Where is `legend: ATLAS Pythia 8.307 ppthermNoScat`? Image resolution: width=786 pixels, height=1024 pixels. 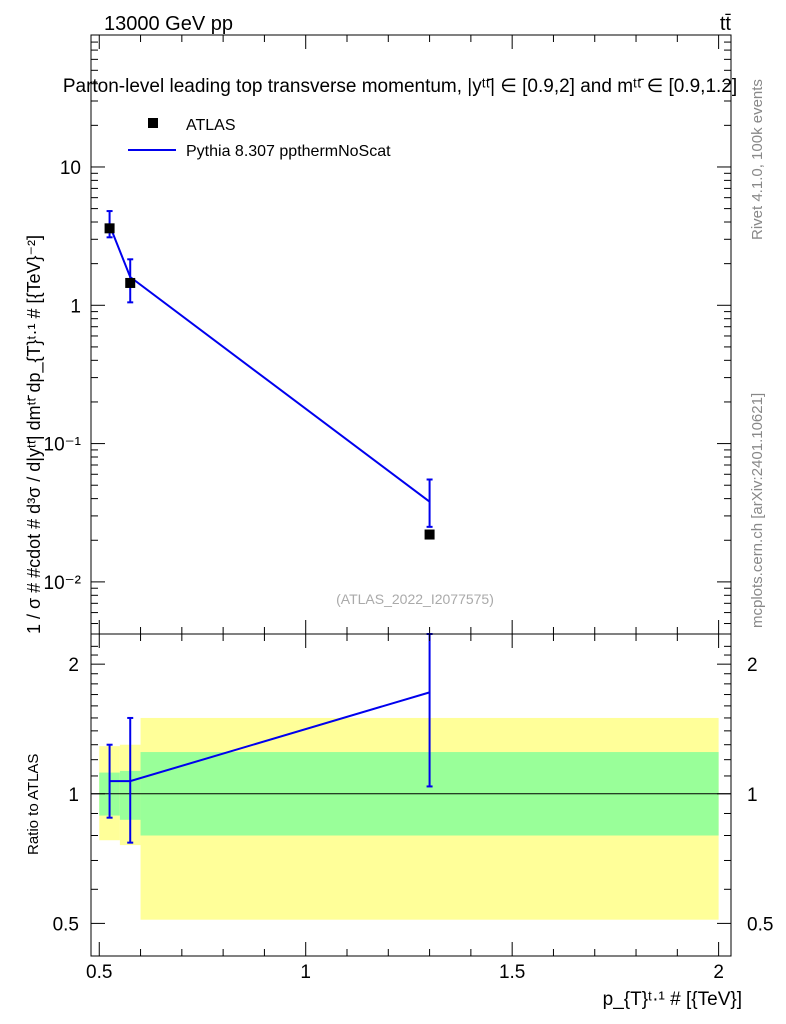 legend: ATLAS Pythia 8.307 ppthermNoScat is located at coordinates (259, 138).